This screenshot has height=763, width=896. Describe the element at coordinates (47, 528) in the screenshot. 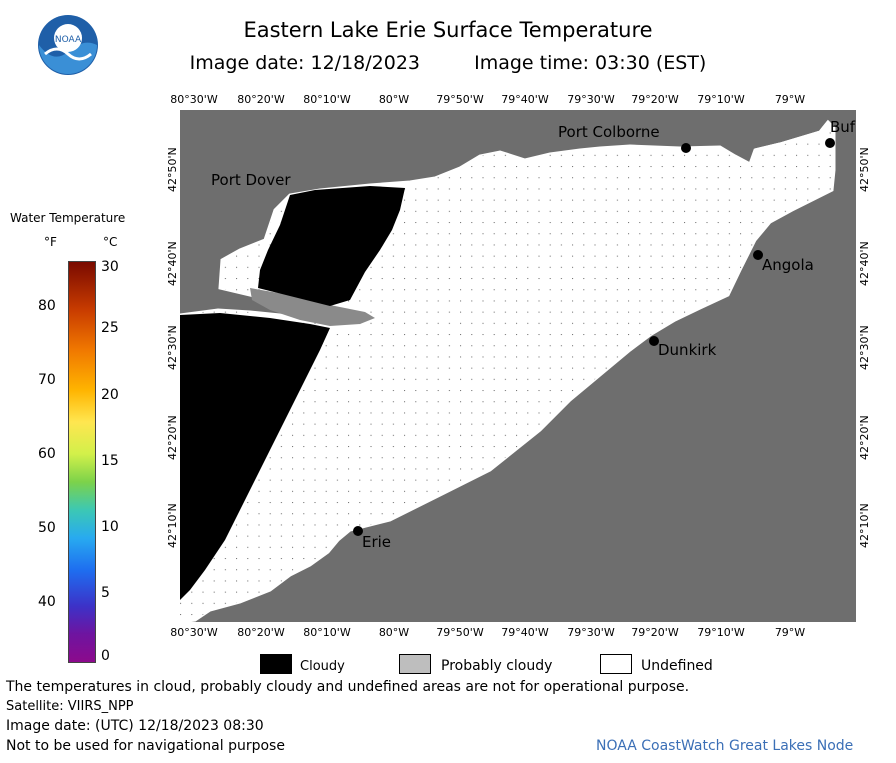

I see `f-tick: 50` at that location.